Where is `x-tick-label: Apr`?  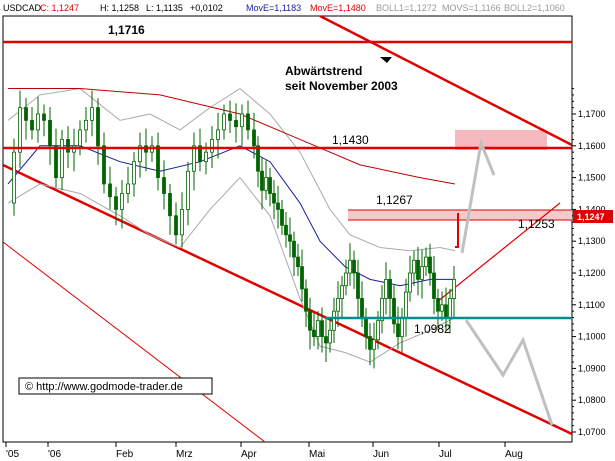 x-tick-label: Apr is located at coordinates (249, 454).